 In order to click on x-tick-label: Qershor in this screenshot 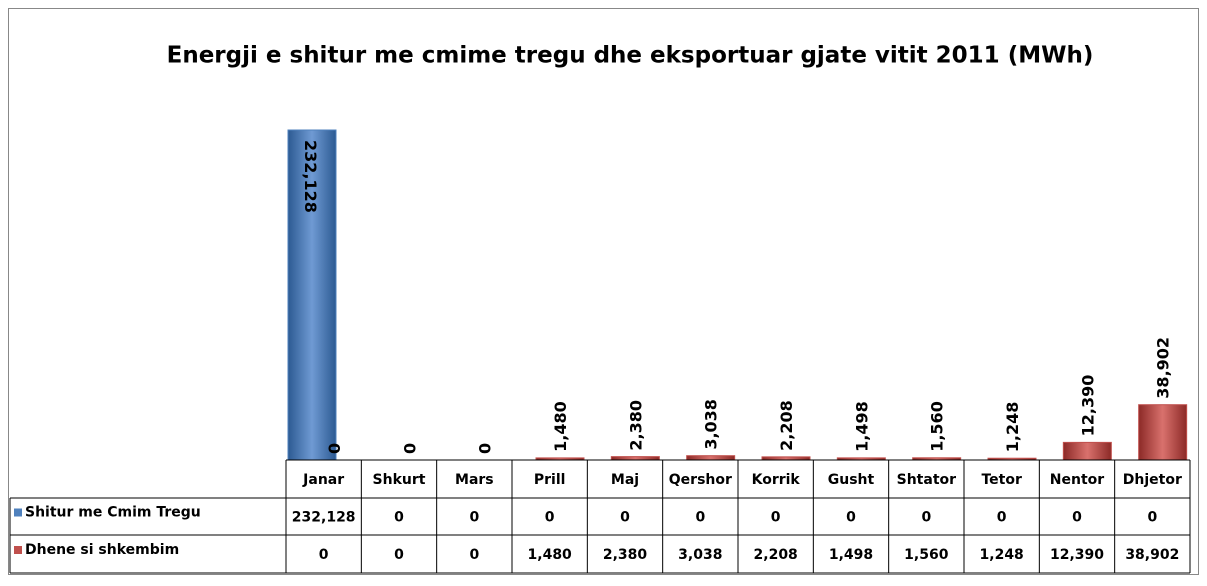, I will do `click(700, 480)`.